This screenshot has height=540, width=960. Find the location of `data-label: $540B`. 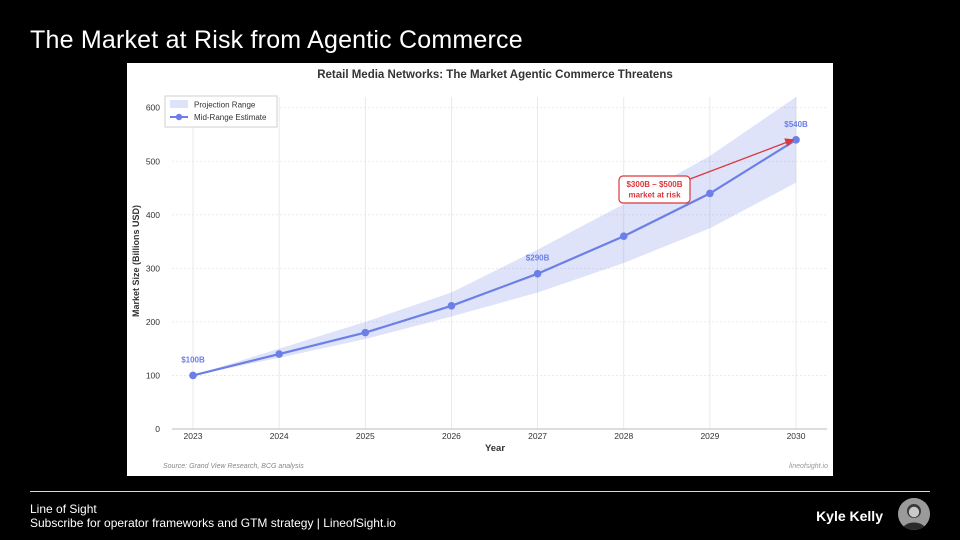

data-label: $540B is located at coordinates (796, 124).